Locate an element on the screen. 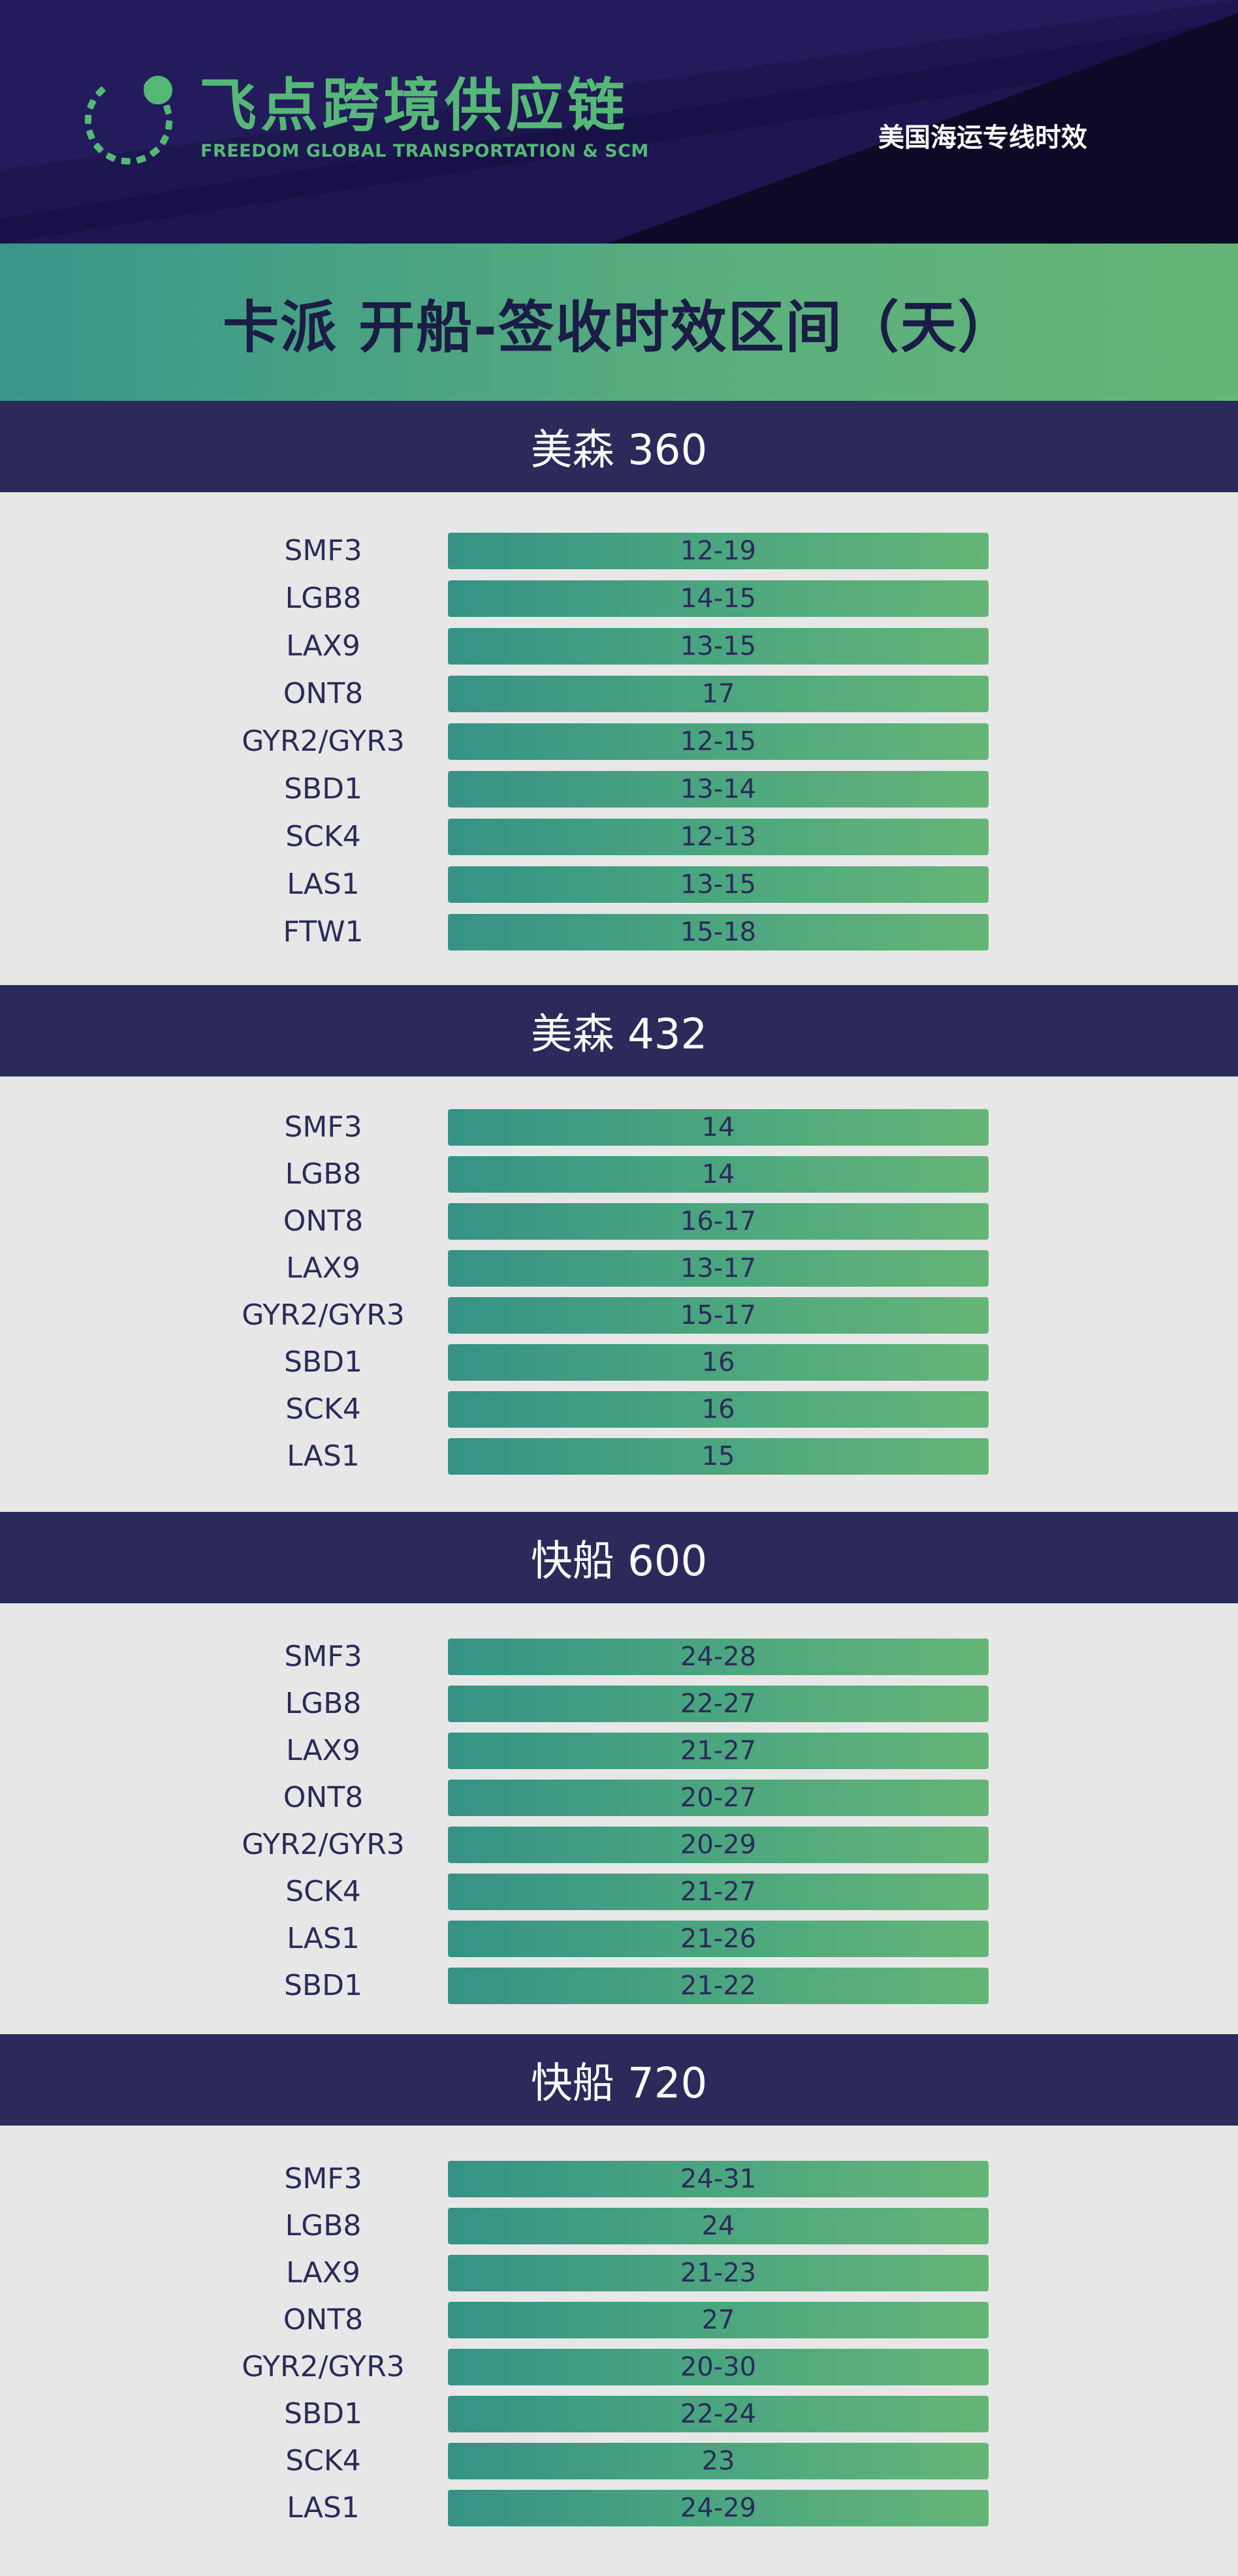 The height and width of the screenshot is (2576, 1238). table-row: ONT8 16-17 is located at coordinates (619, 1221).